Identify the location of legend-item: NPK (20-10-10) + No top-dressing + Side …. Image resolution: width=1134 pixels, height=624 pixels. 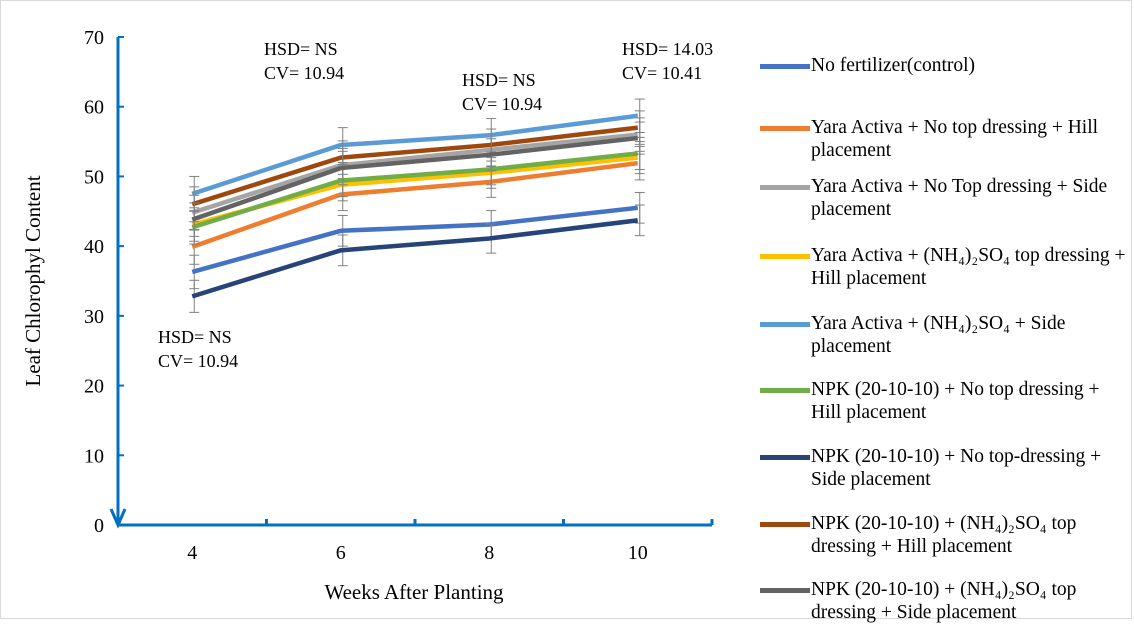
(944, 468).